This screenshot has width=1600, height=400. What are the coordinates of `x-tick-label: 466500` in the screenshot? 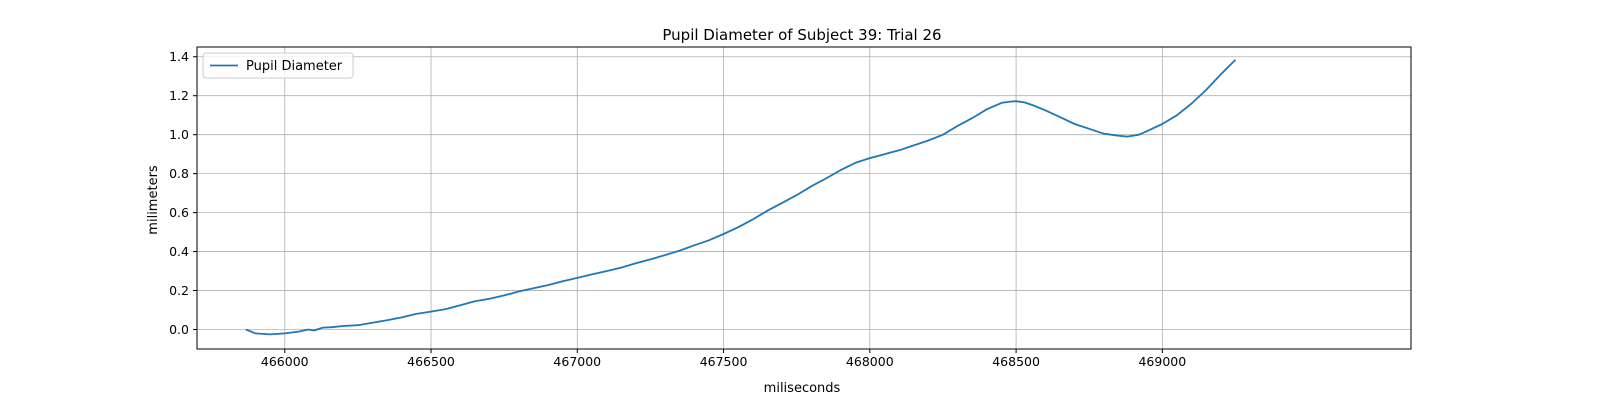 It's located at (431, 361).